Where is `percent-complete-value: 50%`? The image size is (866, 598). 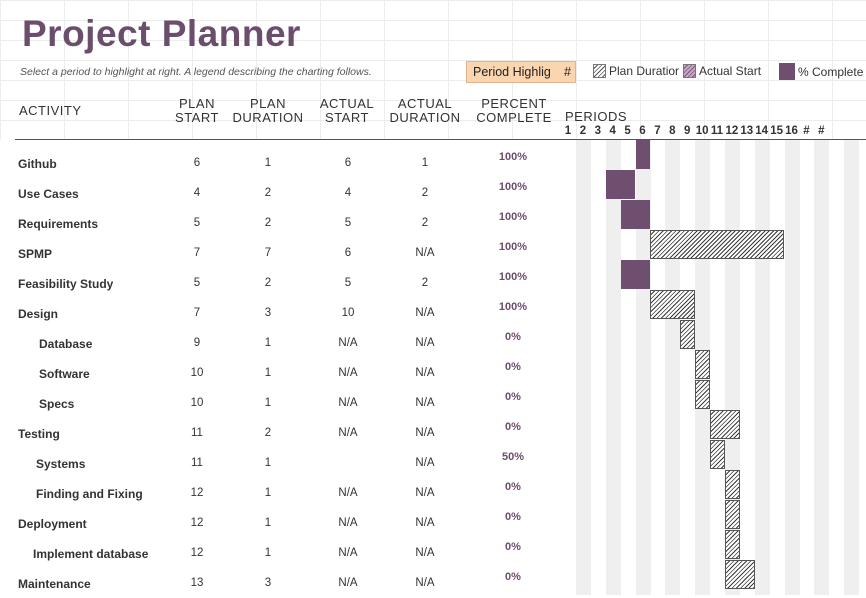 percent-complete-value: 50% is located at coordinates (513, 457).